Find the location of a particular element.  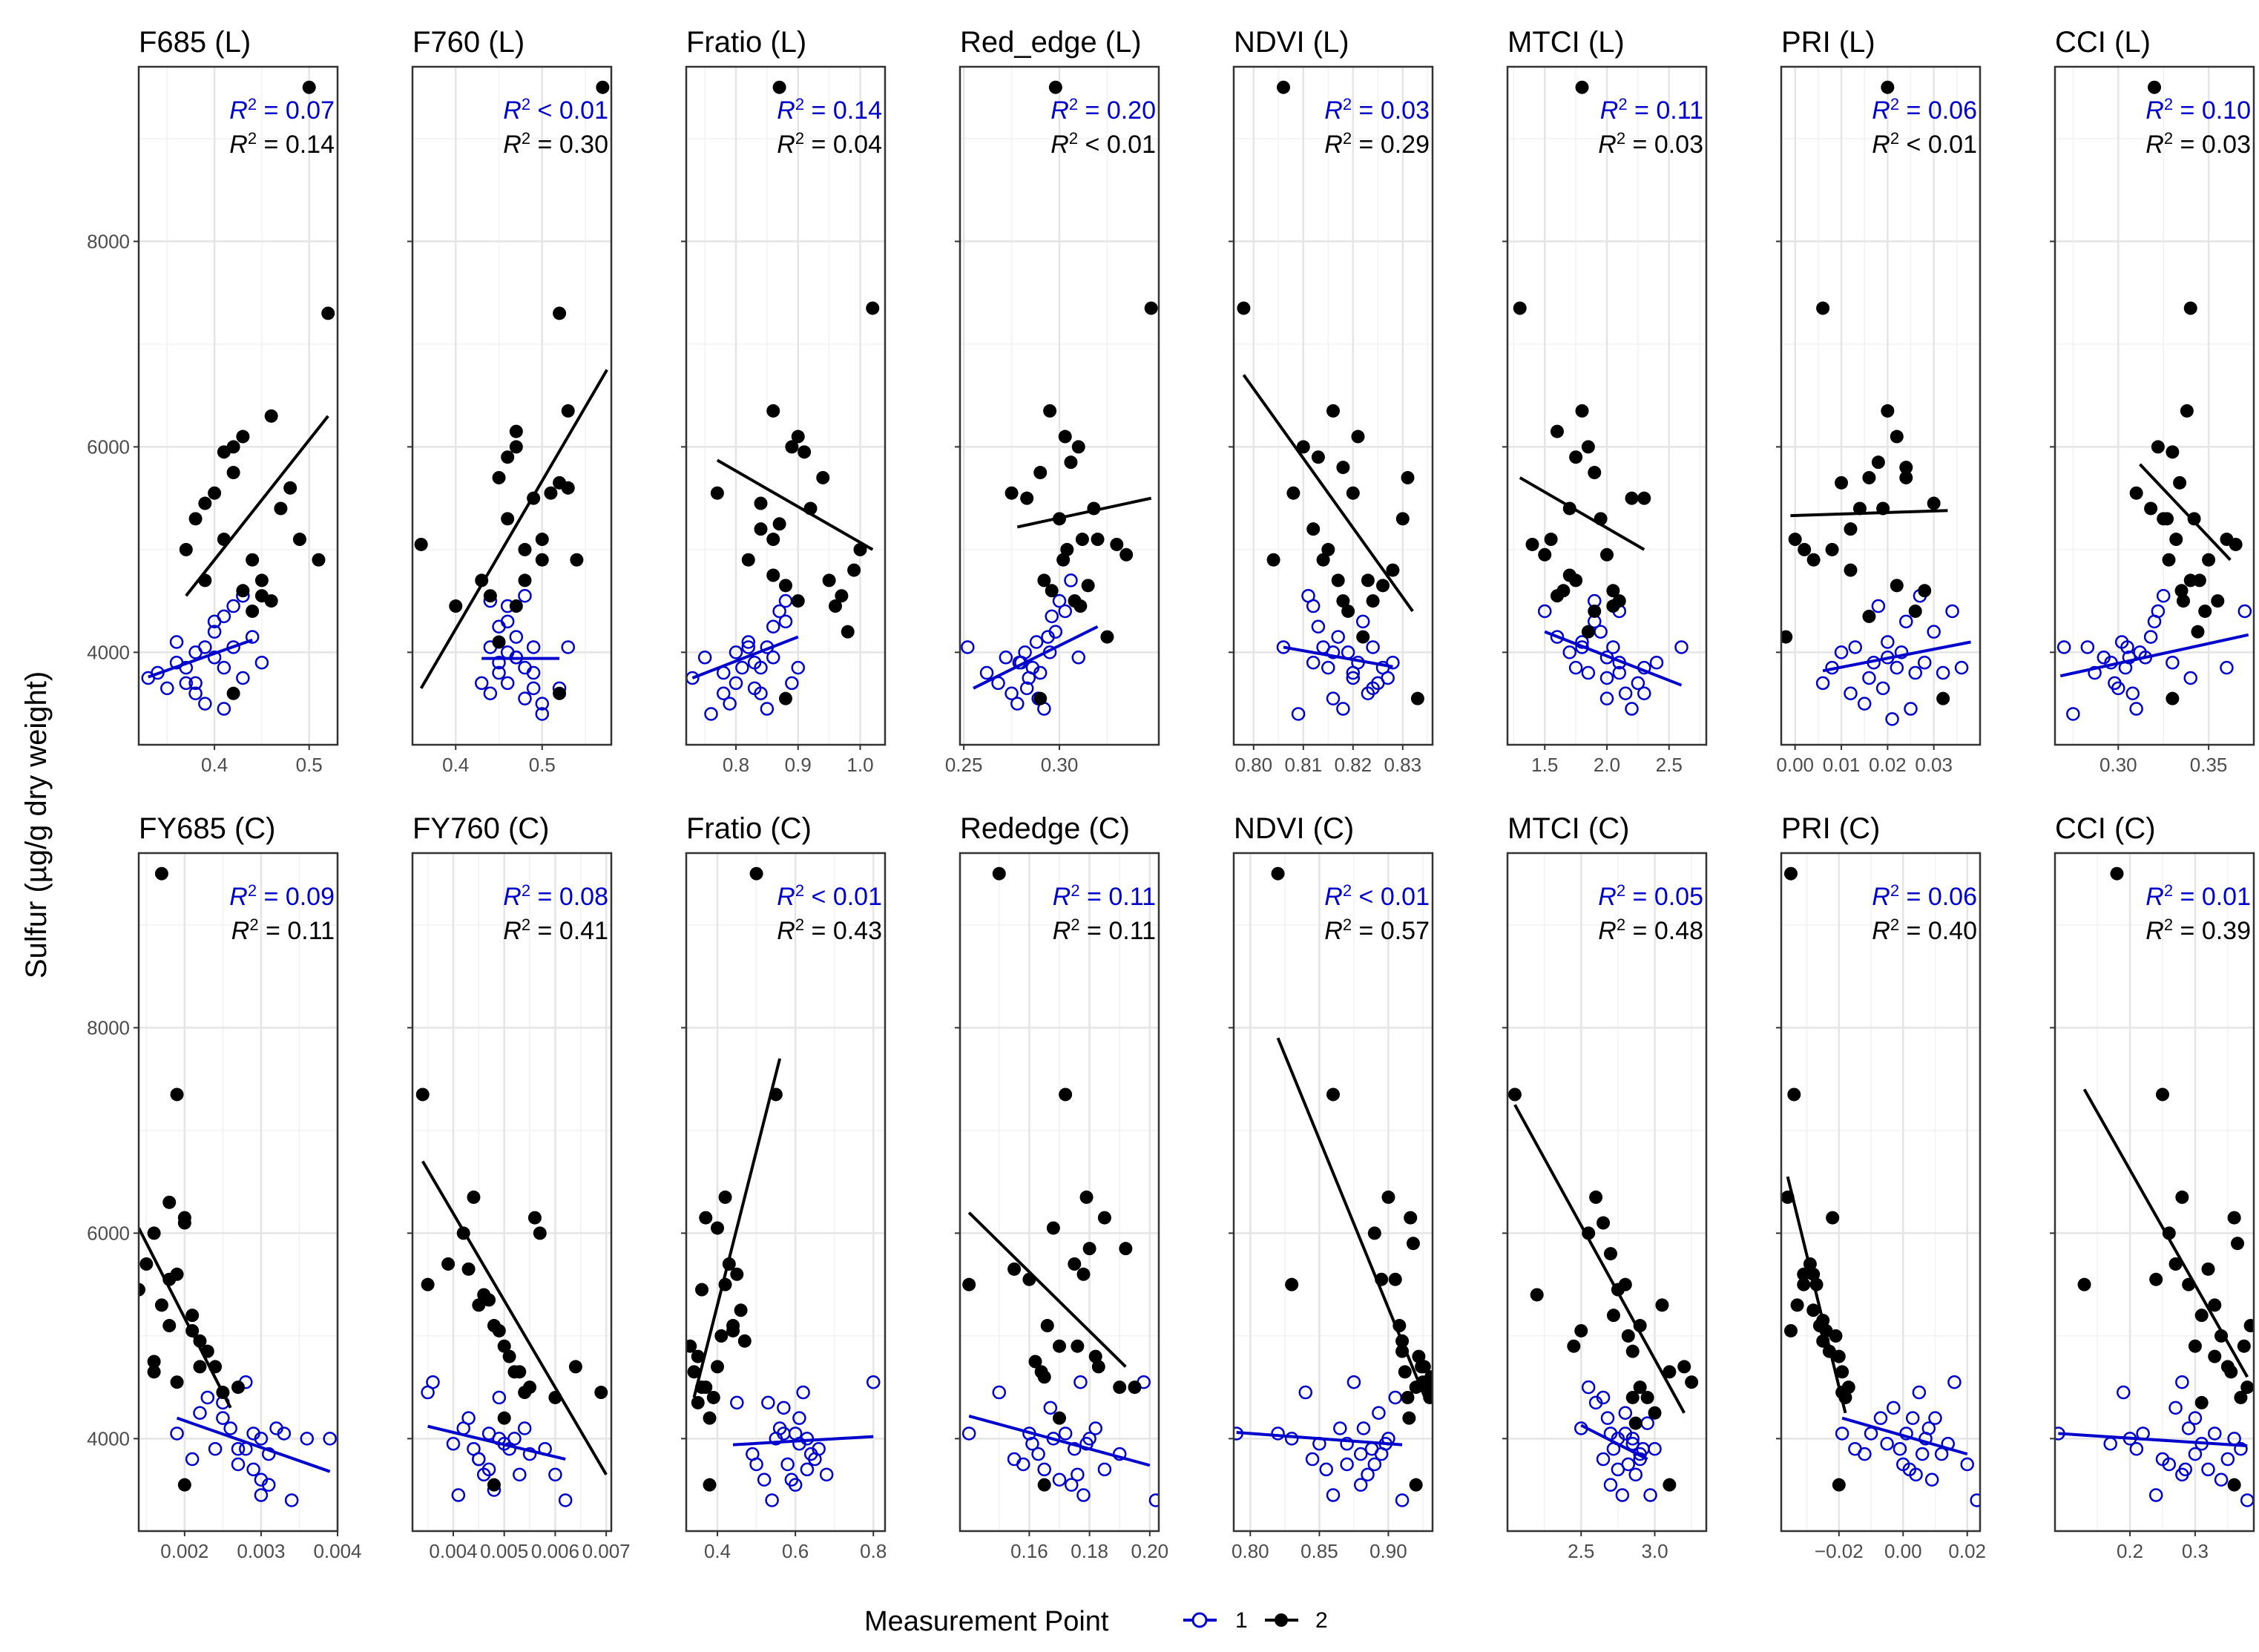

panel-5: 1.5 2.0 2.5 R2 = 0.11 R2 = 0.03 MTCI (L) is located at coordinates (1605, 401).